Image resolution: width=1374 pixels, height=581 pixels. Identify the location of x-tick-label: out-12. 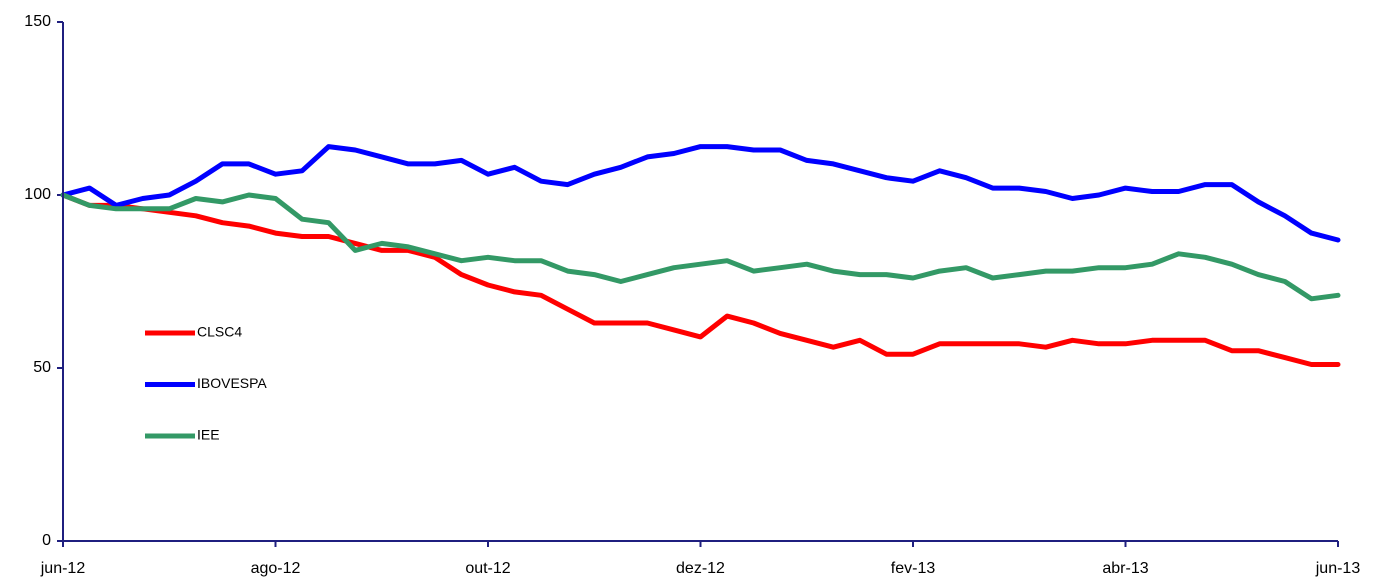
(487, 568).